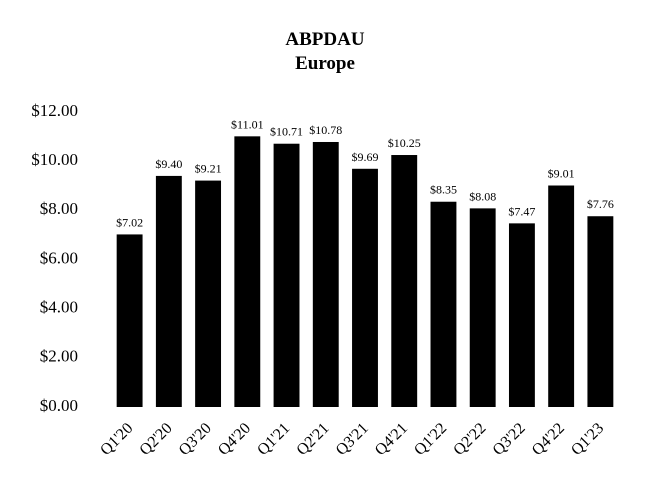 The width and height of the screenshot is (650, 500). What do you see at coordinates (391, 439) in the screenshot?
I see `x-tick-label: Q4'21` at bounding box center [391, 439].